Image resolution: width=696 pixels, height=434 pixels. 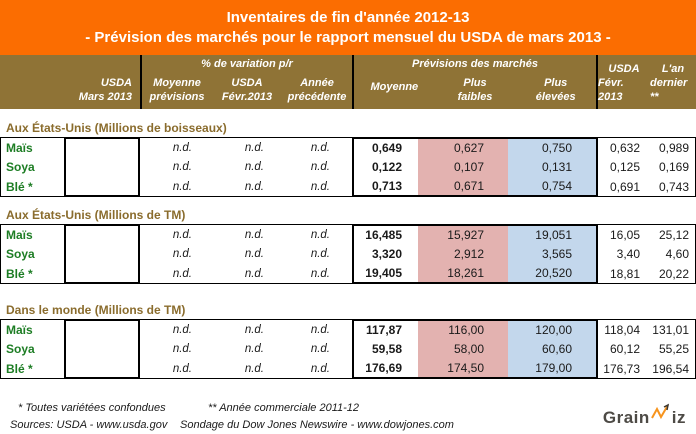 What do you see at coordinates (553, 234) in the screenshot?
I see `previsions-elevees-cell: 19,051` at bounding box center [553, 234].